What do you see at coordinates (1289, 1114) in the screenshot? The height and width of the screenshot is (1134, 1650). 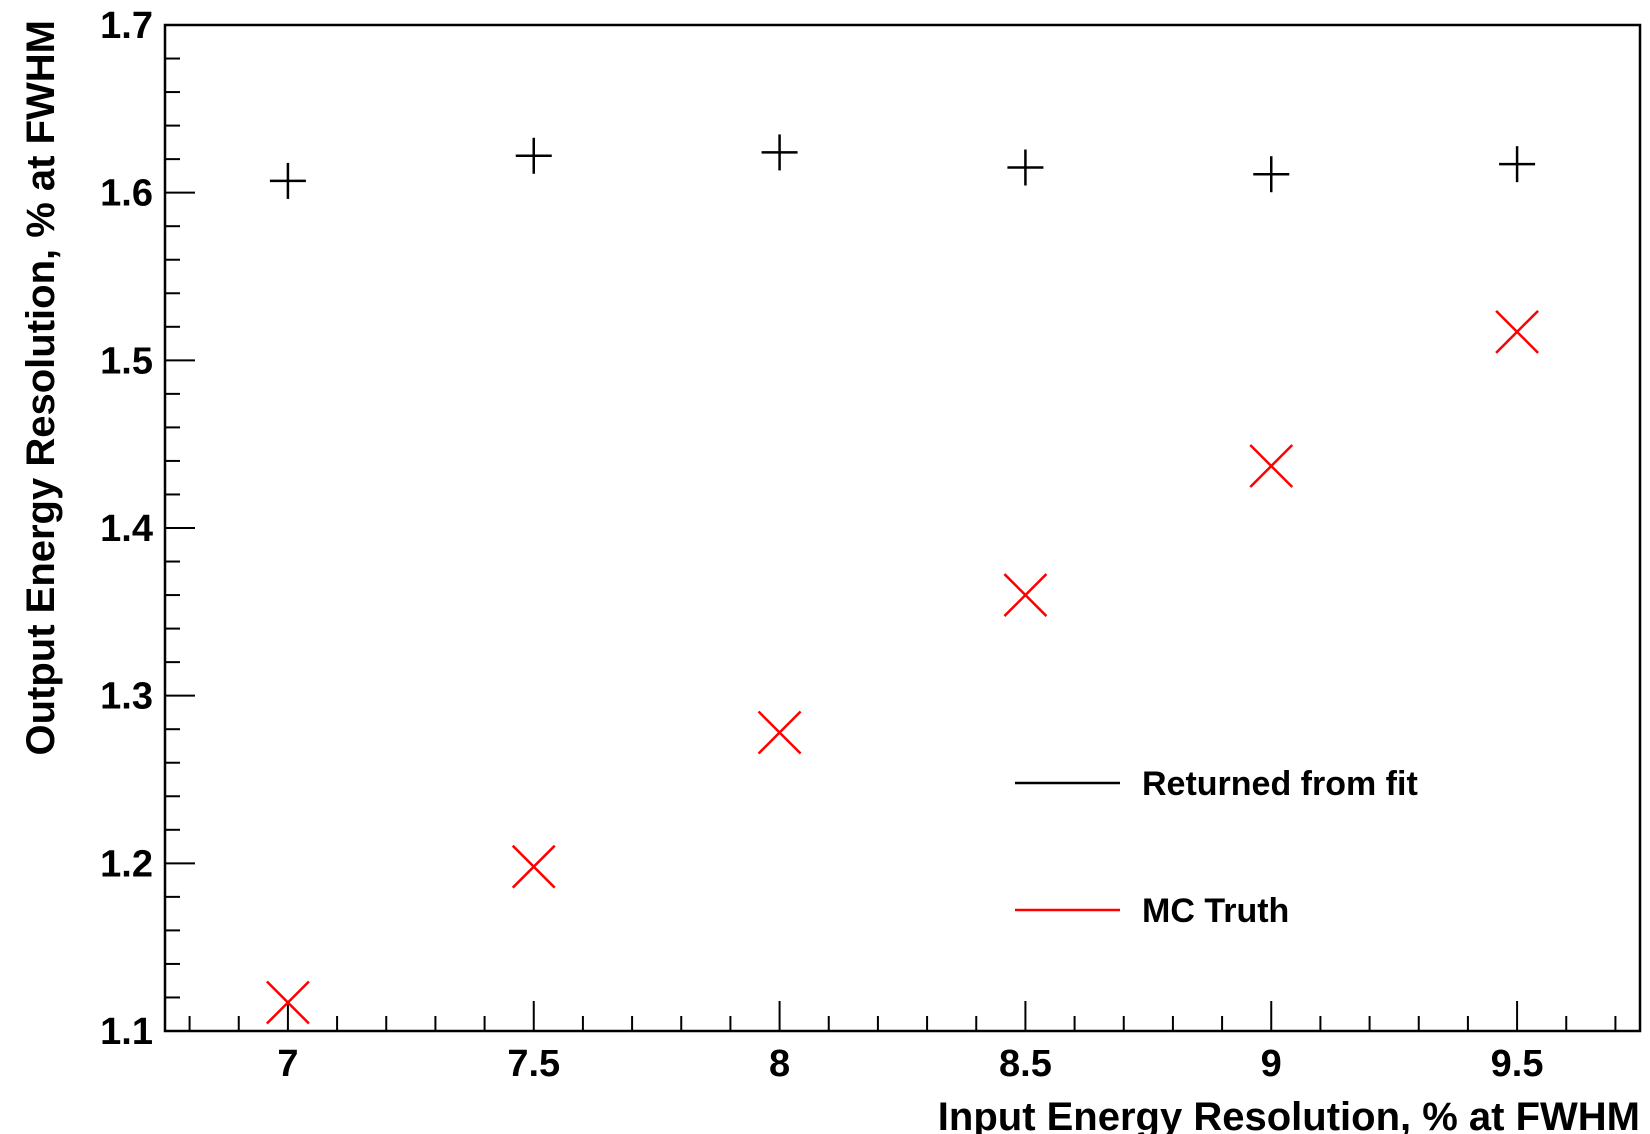 I see `x-axis-title: Input Energy Resolution, % at FWHM` at bounding box center [1289, 1114].